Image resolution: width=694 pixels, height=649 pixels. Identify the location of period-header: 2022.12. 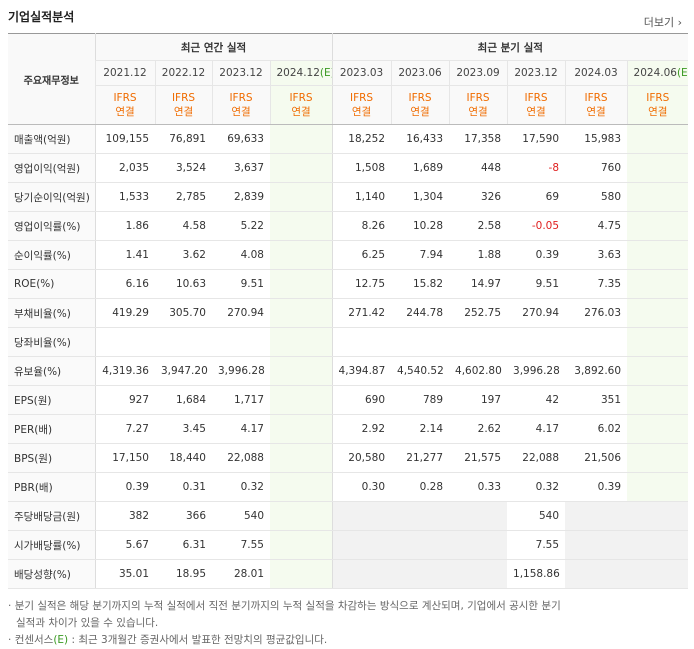
(183, 73).